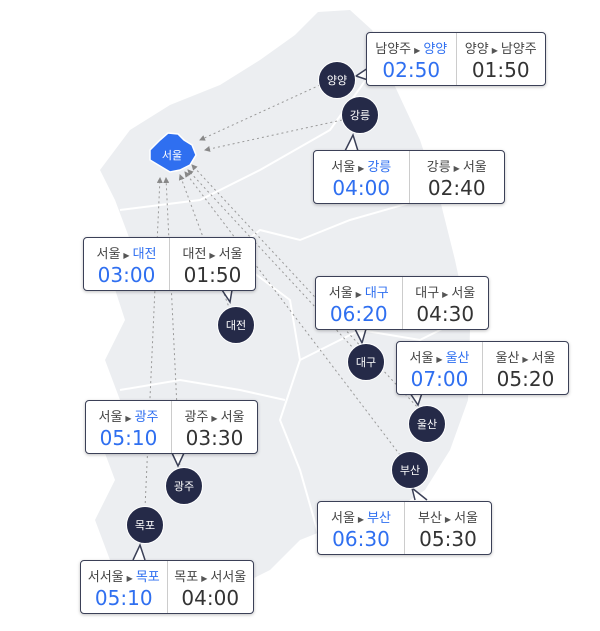 The width and height of the screenshot is (600, 631). What do you see at coordinates (214, 438) in the screenshot?
I see `travel-time: 03:30` at bounding box center [214, 438].